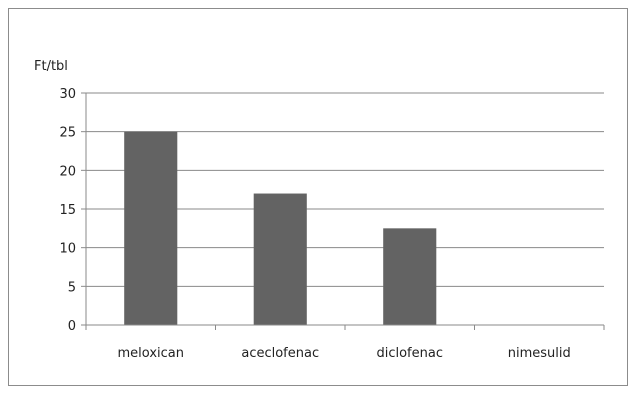  I want to click on y-tick-label: 10, so click(67, 249).